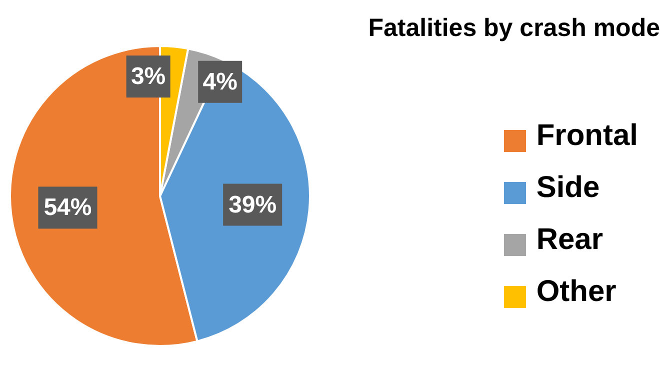 This screenshot has height=376, width=668. What do you see at coordinates (252, 204) in the screenshot?
I see `data-label: 39%` at bounding box center [252, 204].